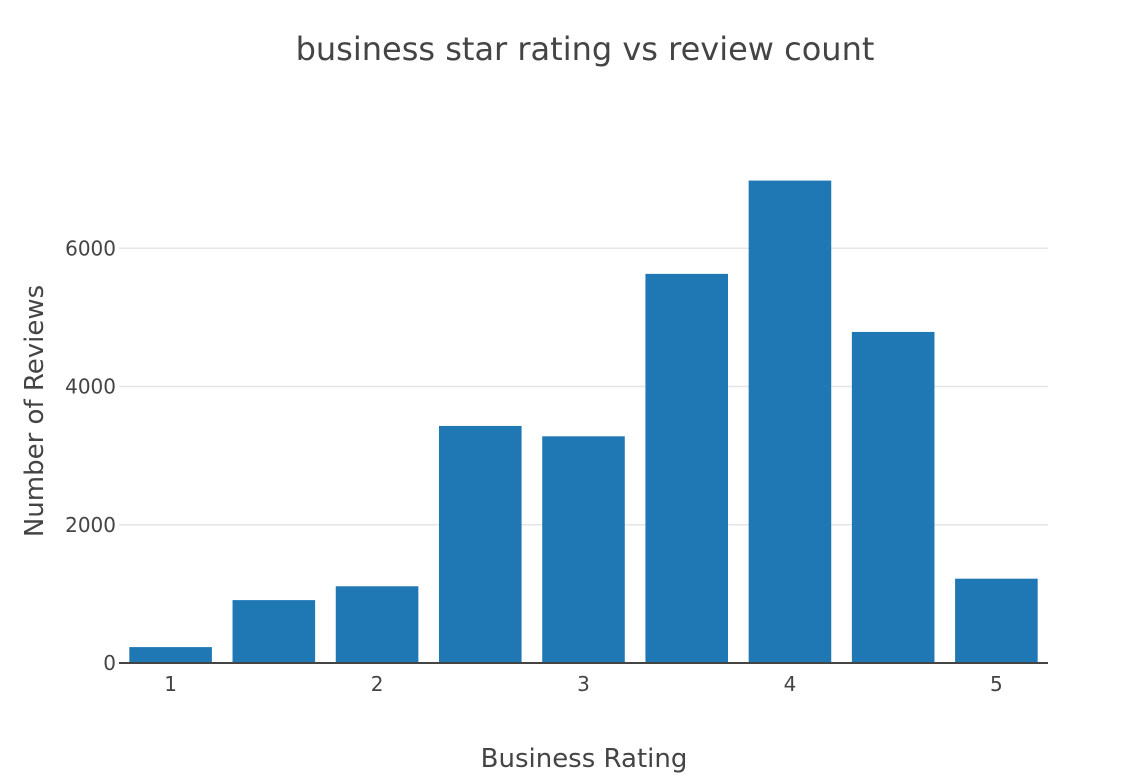 The height and width of the screenshot is (784, 1127). I want to click on x-tick-label-5: 5, so click(996, 684).